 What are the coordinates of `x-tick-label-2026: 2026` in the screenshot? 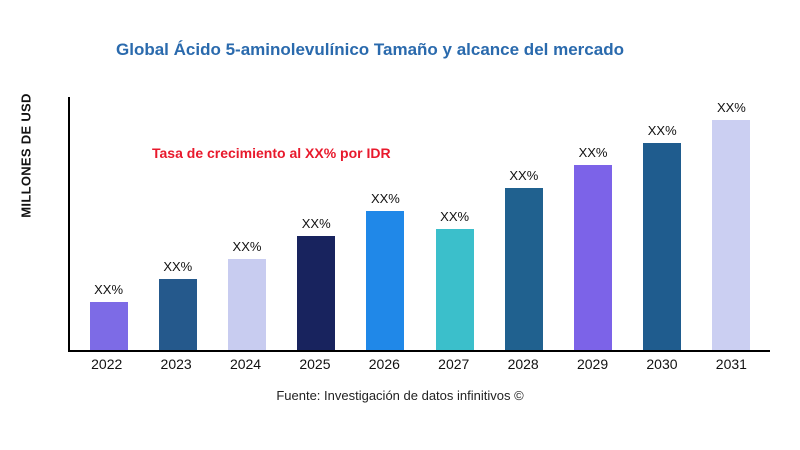 It's located at (384, 364).